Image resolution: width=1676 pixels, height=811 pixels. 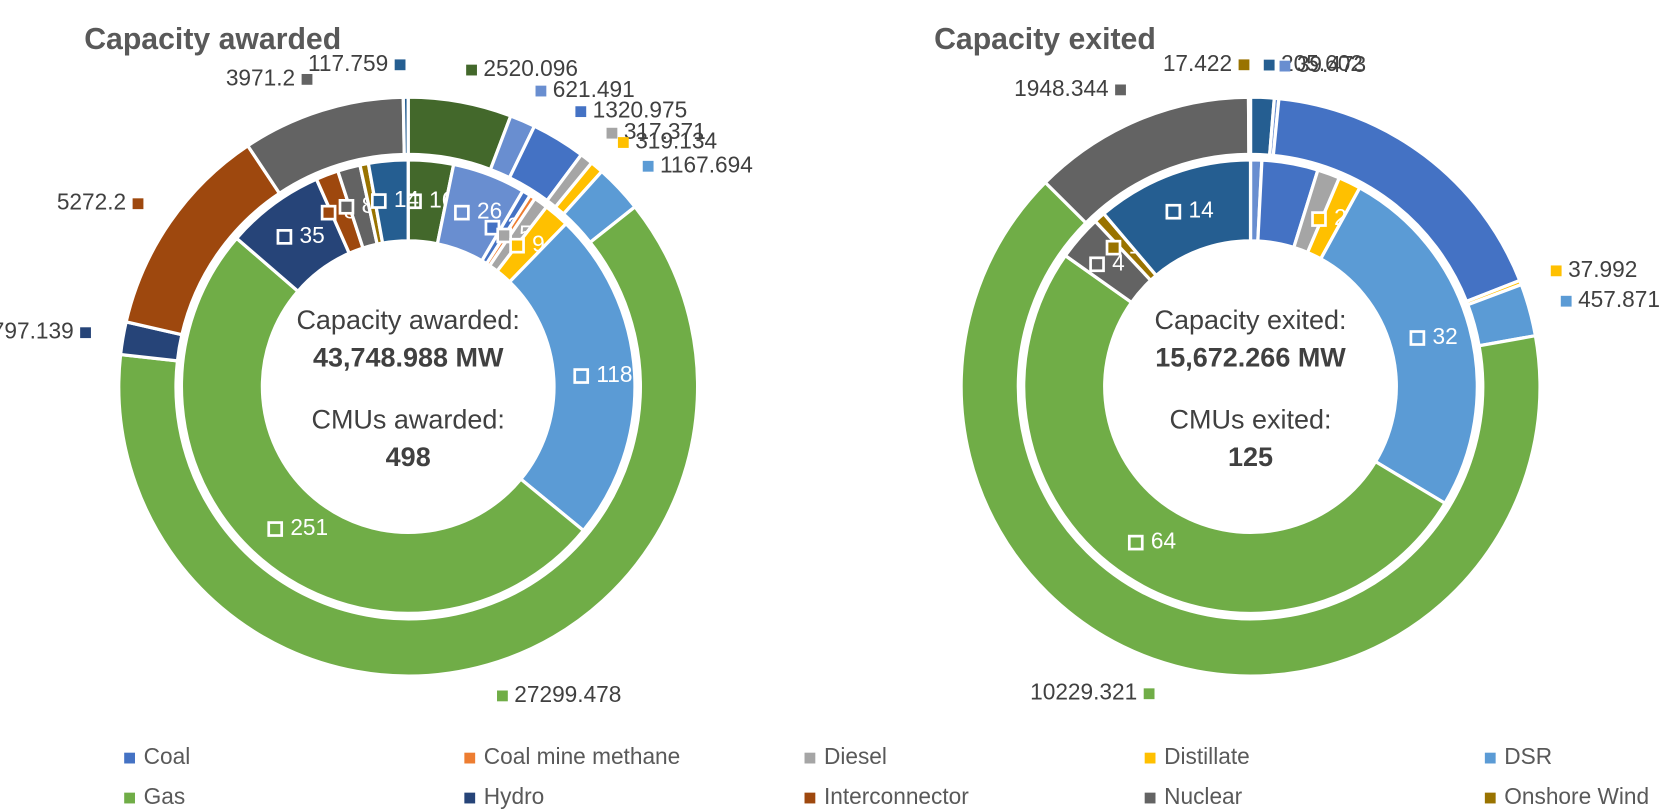 I want to click on legend-label: Onshore Wind, so click(x=1576, y=796).